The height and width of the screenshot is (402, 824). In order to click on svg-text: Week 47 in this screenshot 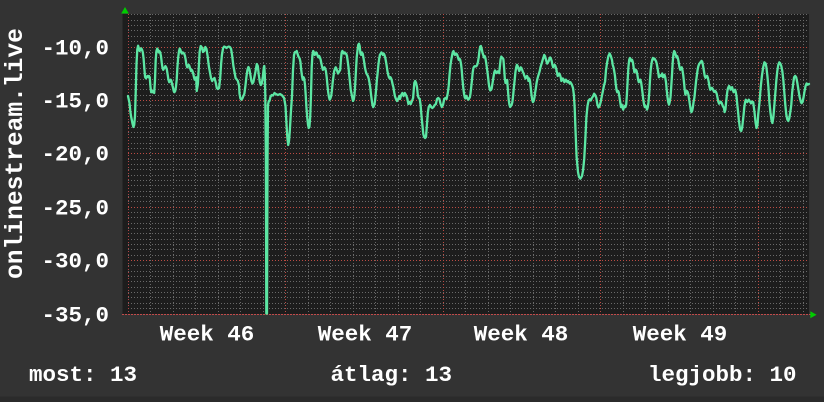, I will do `click(365, 335)`.